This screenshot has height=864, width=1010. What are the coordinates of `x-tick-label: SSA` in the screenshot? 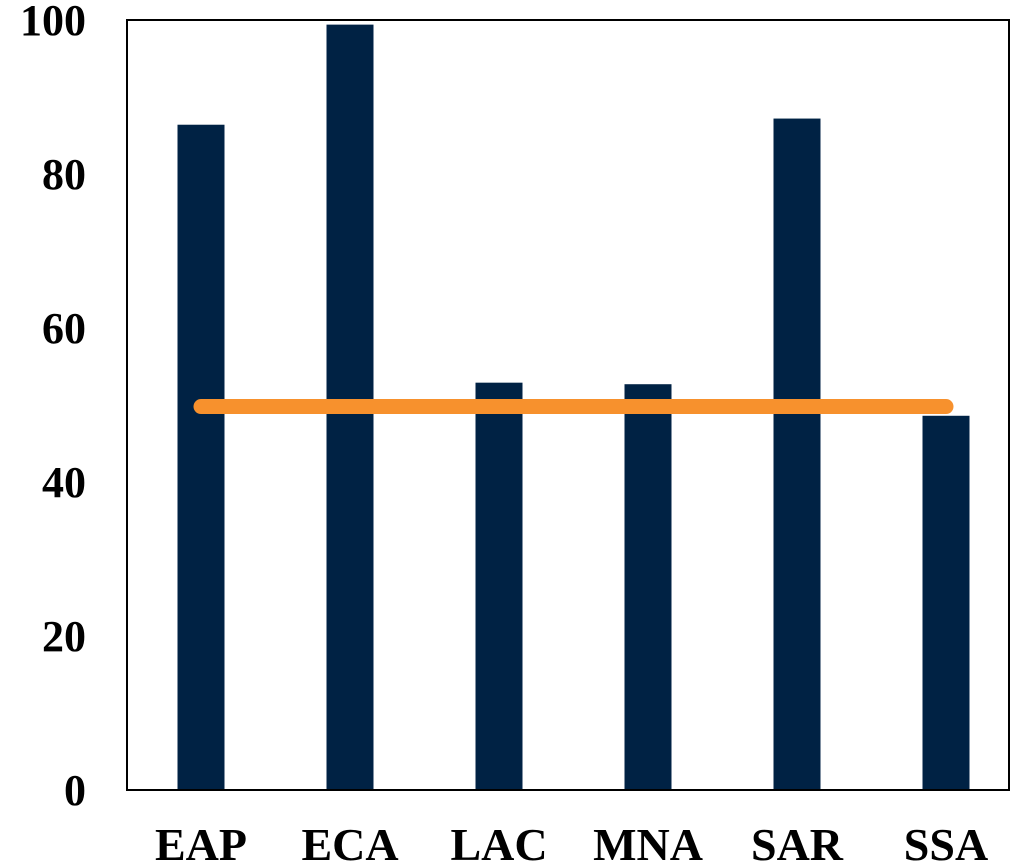 It's located at (946, 841).